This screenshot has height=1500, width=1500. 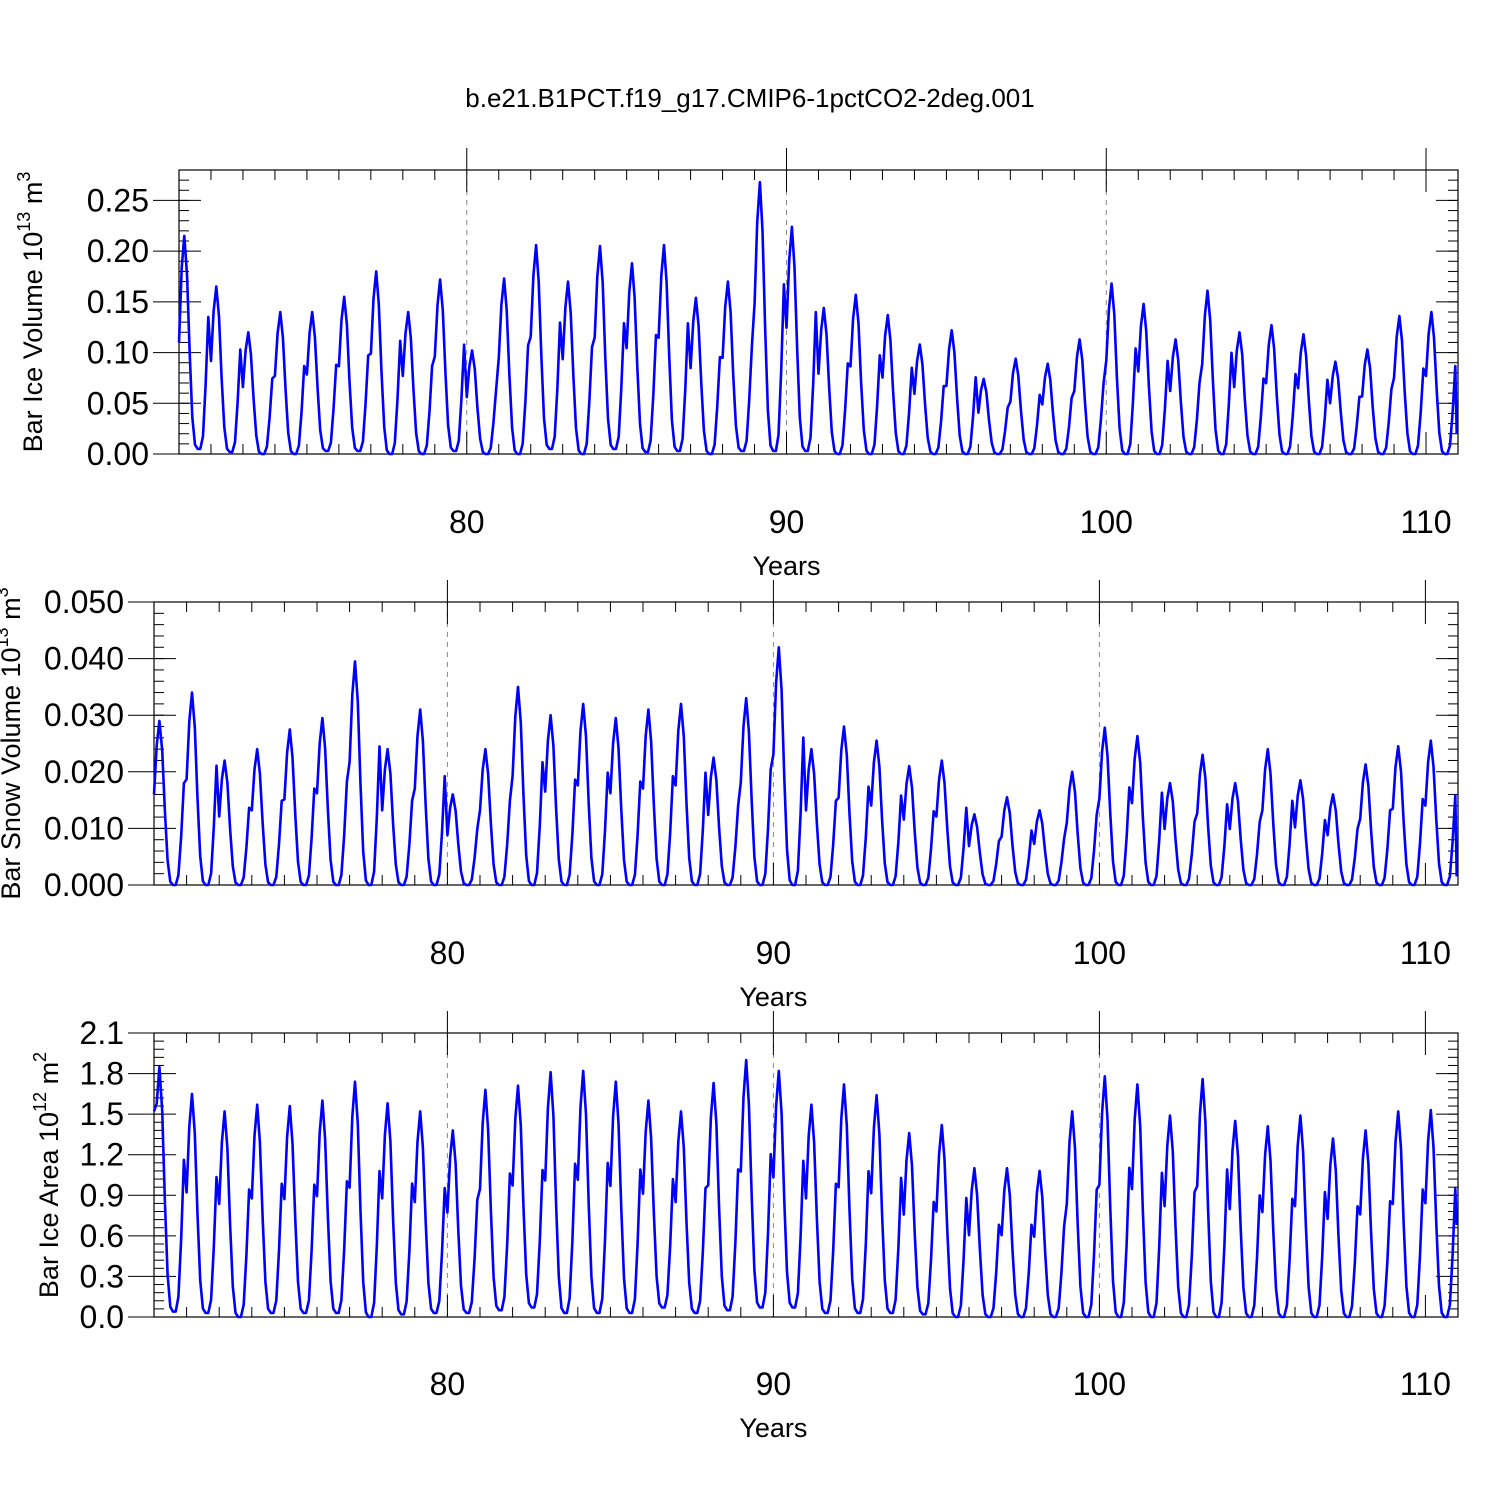 I want to click on y-axis-label: Bar Snow Volume 1013 m3, so click(x=13, y=743).